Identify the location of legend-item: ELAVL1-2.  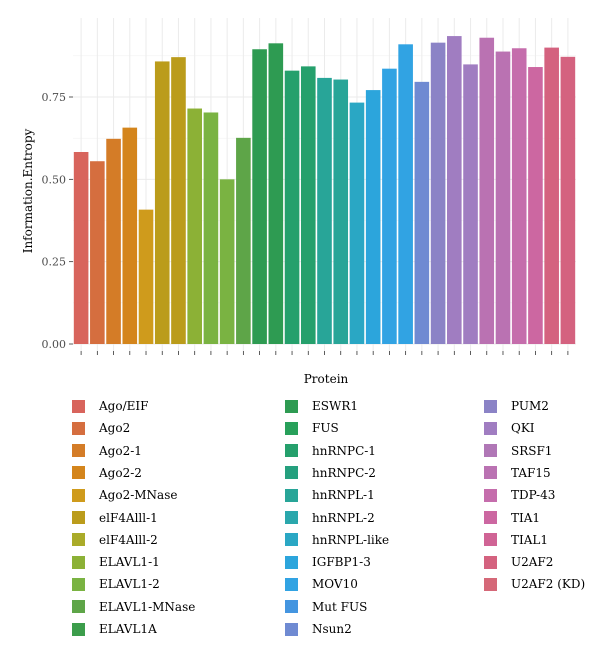
(116, 584).